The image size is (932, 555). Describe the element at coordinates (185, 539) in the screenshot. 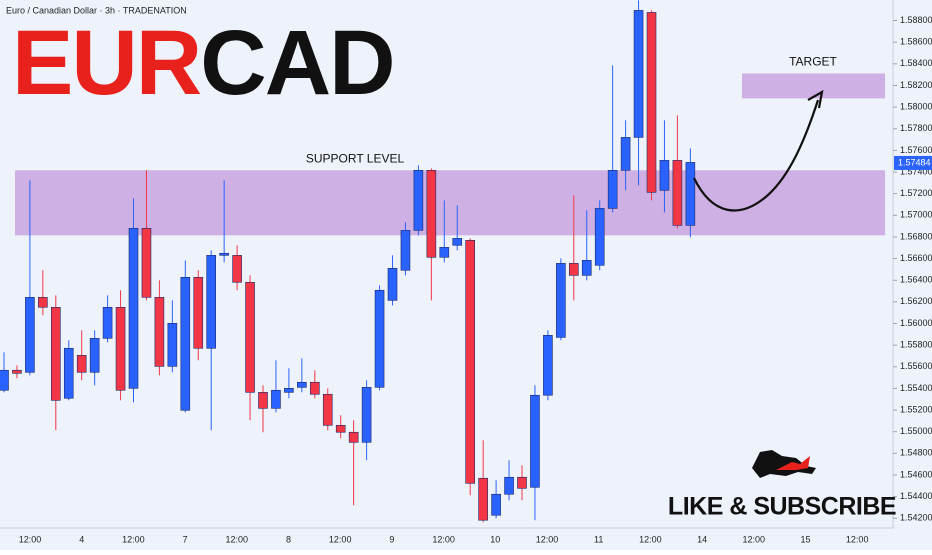

I see `x-tick-label: 7` at that location.